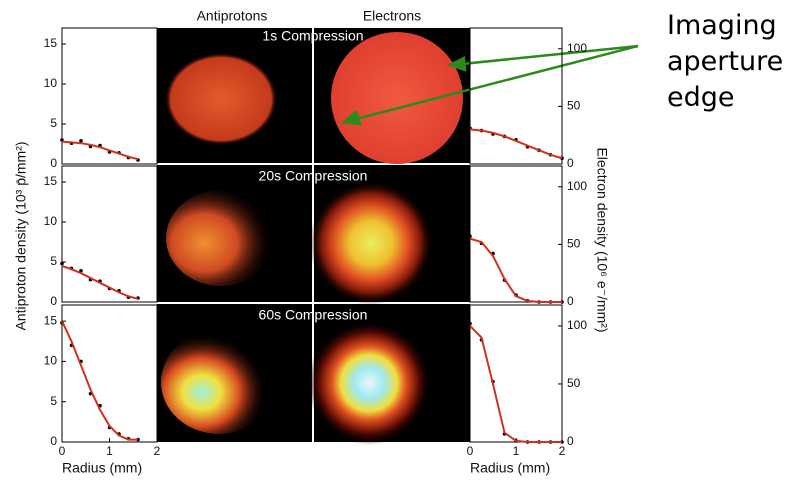  I want to click on y-axis-label: Electron density (10⁶ e⁻/mm²), so click(602, 239).